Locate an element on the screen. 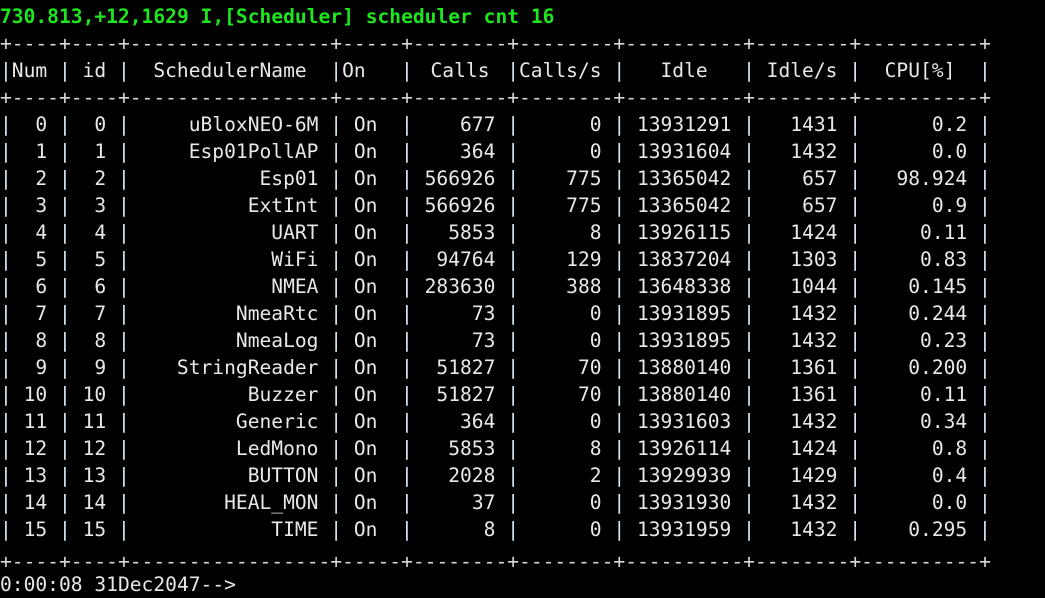  table-cell: ExtInt is located at coordinates (283, 205).